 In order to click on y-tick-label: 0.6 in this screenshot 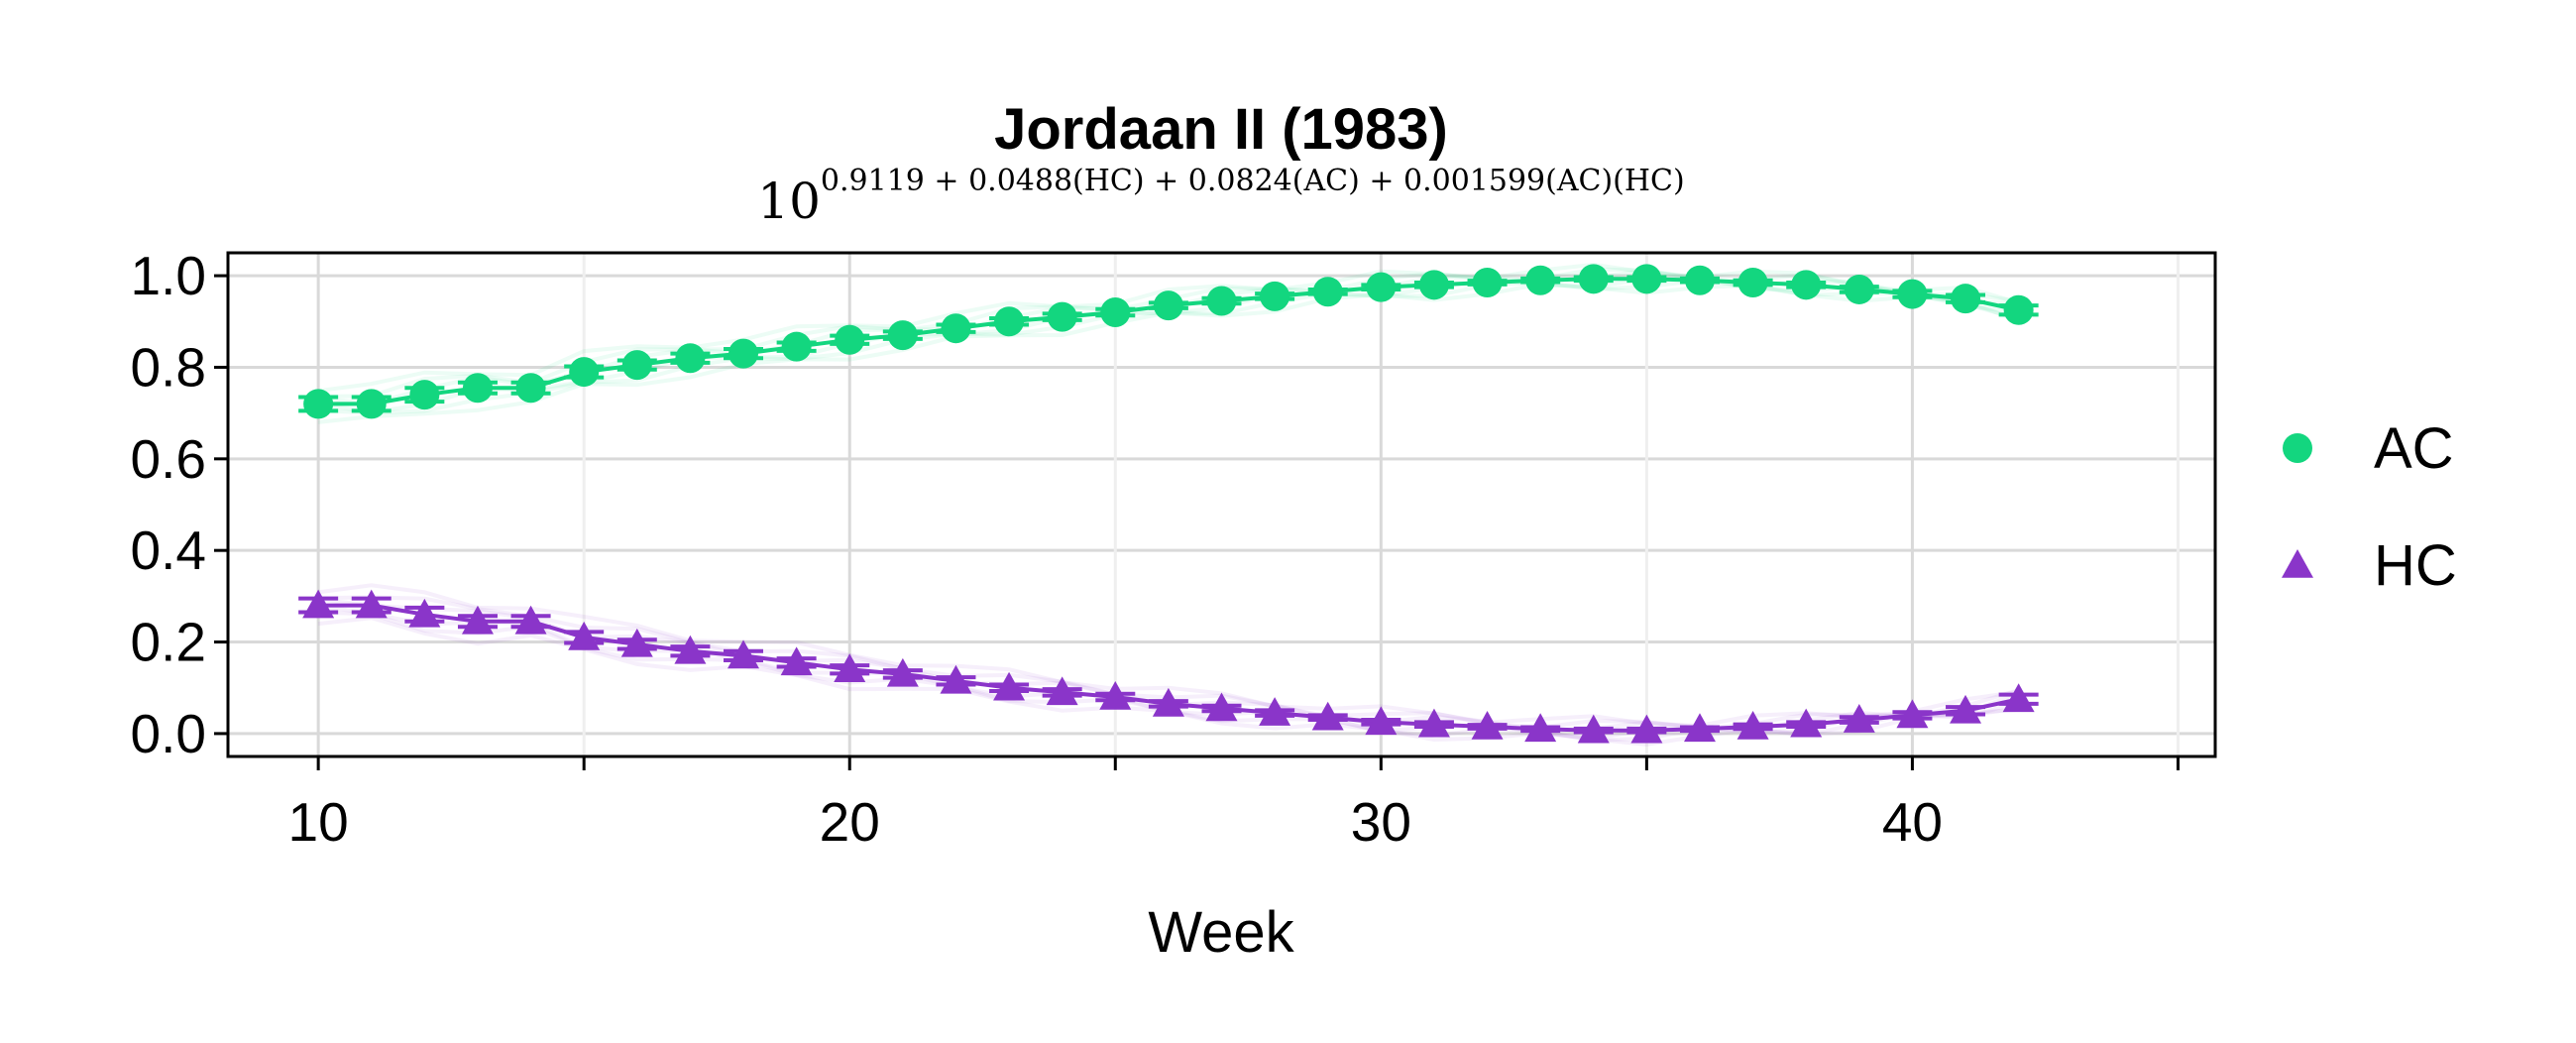, I will do `click(168, 459)`.